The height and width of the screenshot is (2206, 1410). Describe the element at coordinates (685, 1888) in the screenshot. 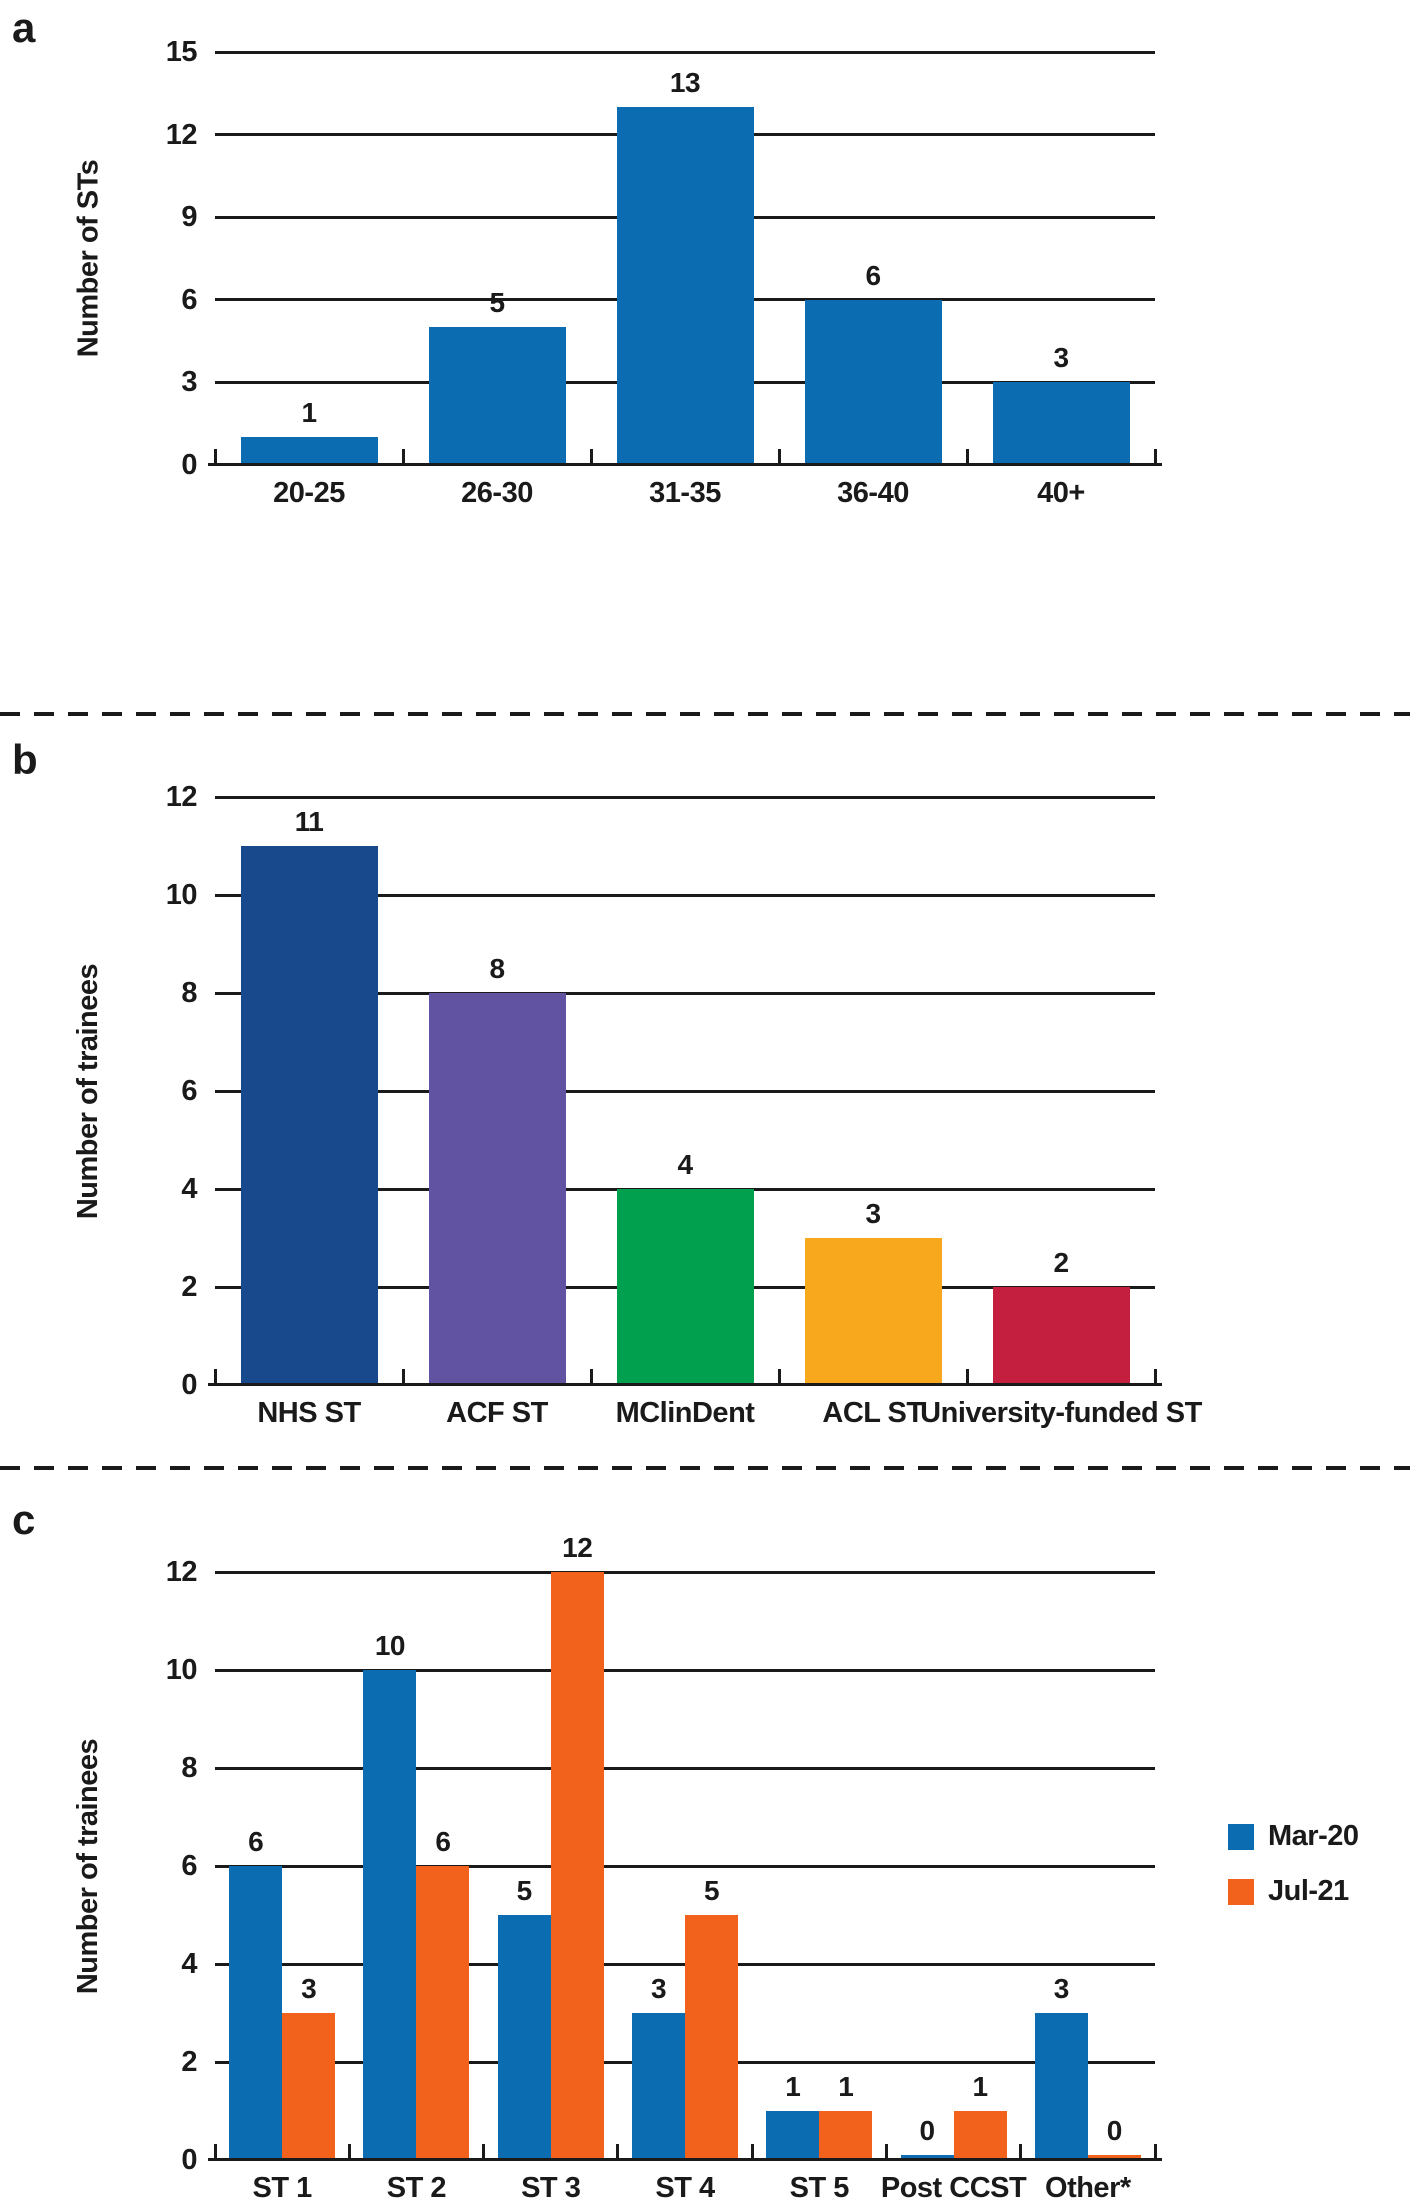

I see `category-slot: 3 5 ST 4` at that location.